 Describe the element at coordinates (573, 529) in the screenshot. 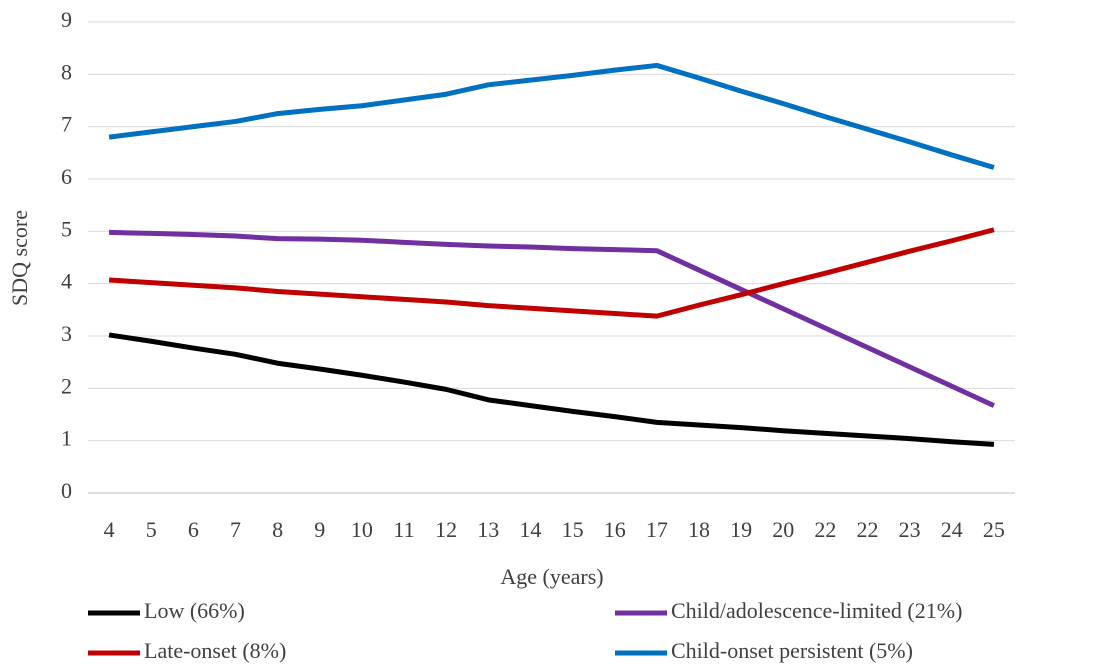

I see `x-tick-label: 15` at that location.